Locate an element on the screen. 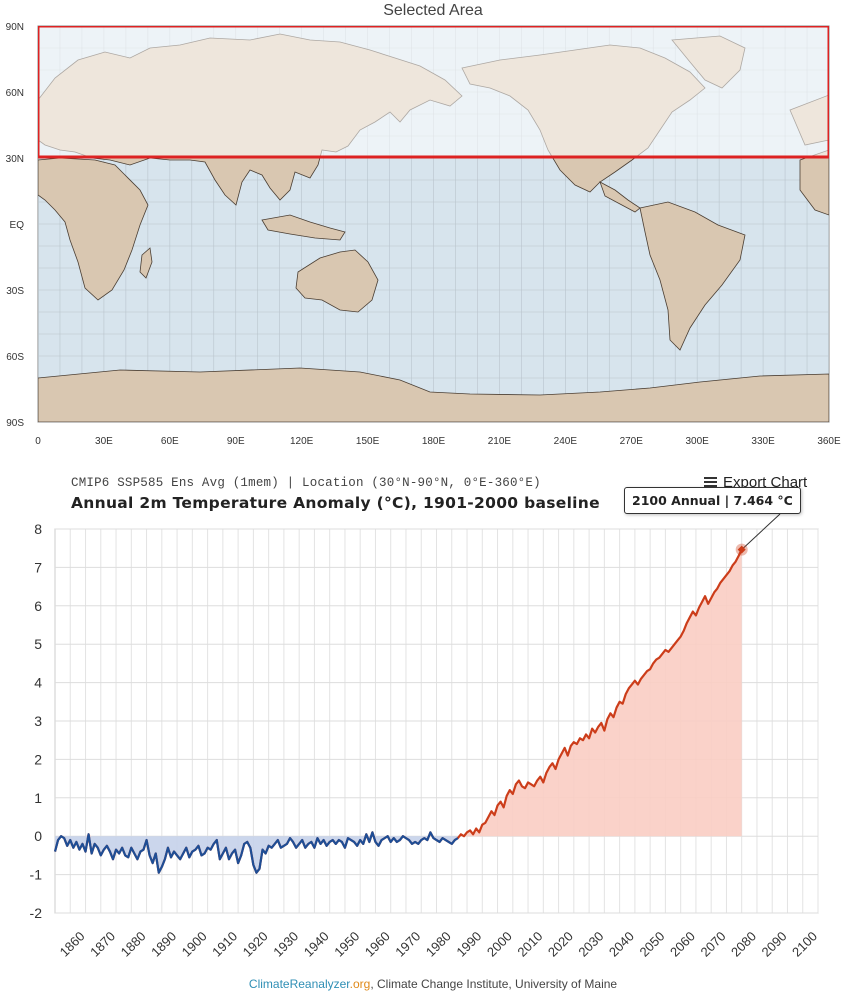 This screenshot has width=846, height=1000. latitude-label: 90S is located at coordinates (15, 423).